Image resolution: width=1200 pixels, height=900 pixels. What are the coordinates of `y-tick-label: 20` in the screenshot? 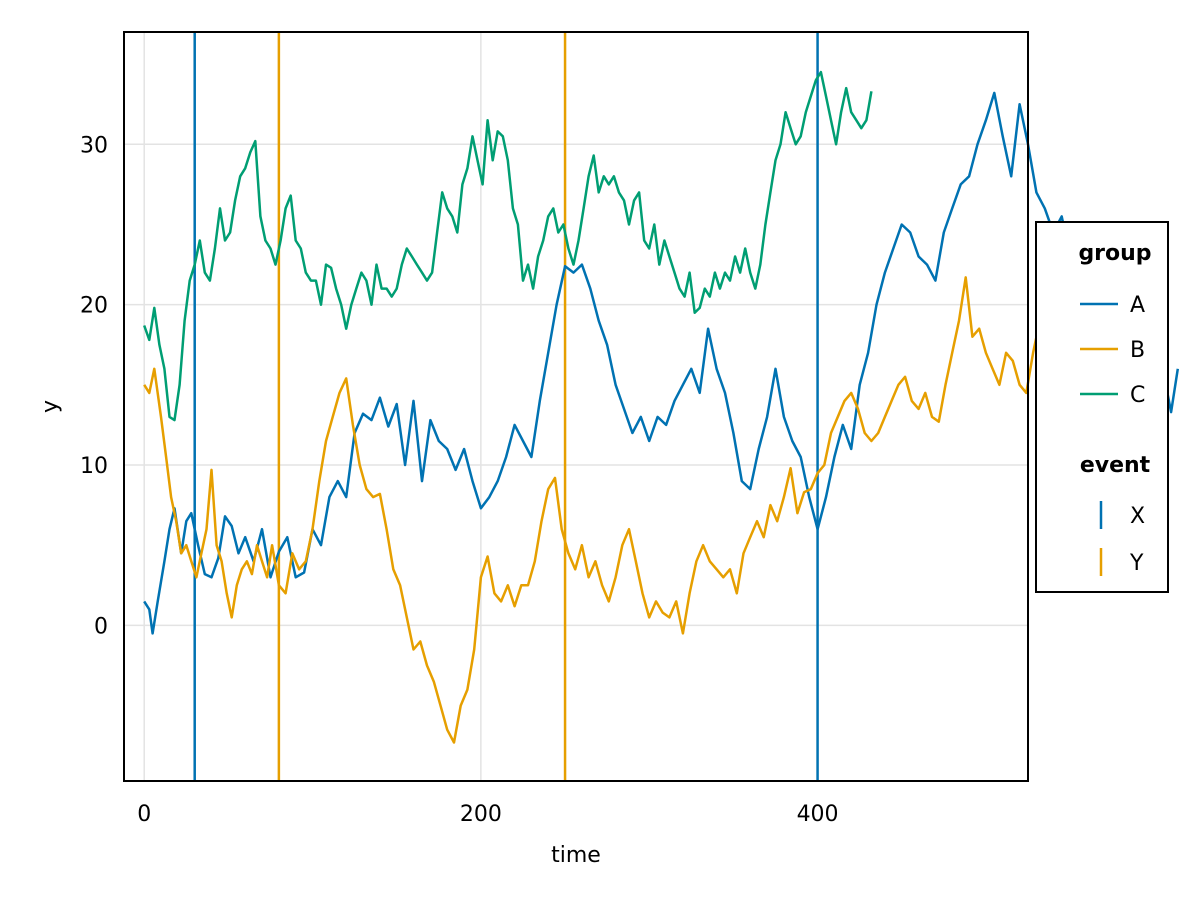 It's located at (94, 306).